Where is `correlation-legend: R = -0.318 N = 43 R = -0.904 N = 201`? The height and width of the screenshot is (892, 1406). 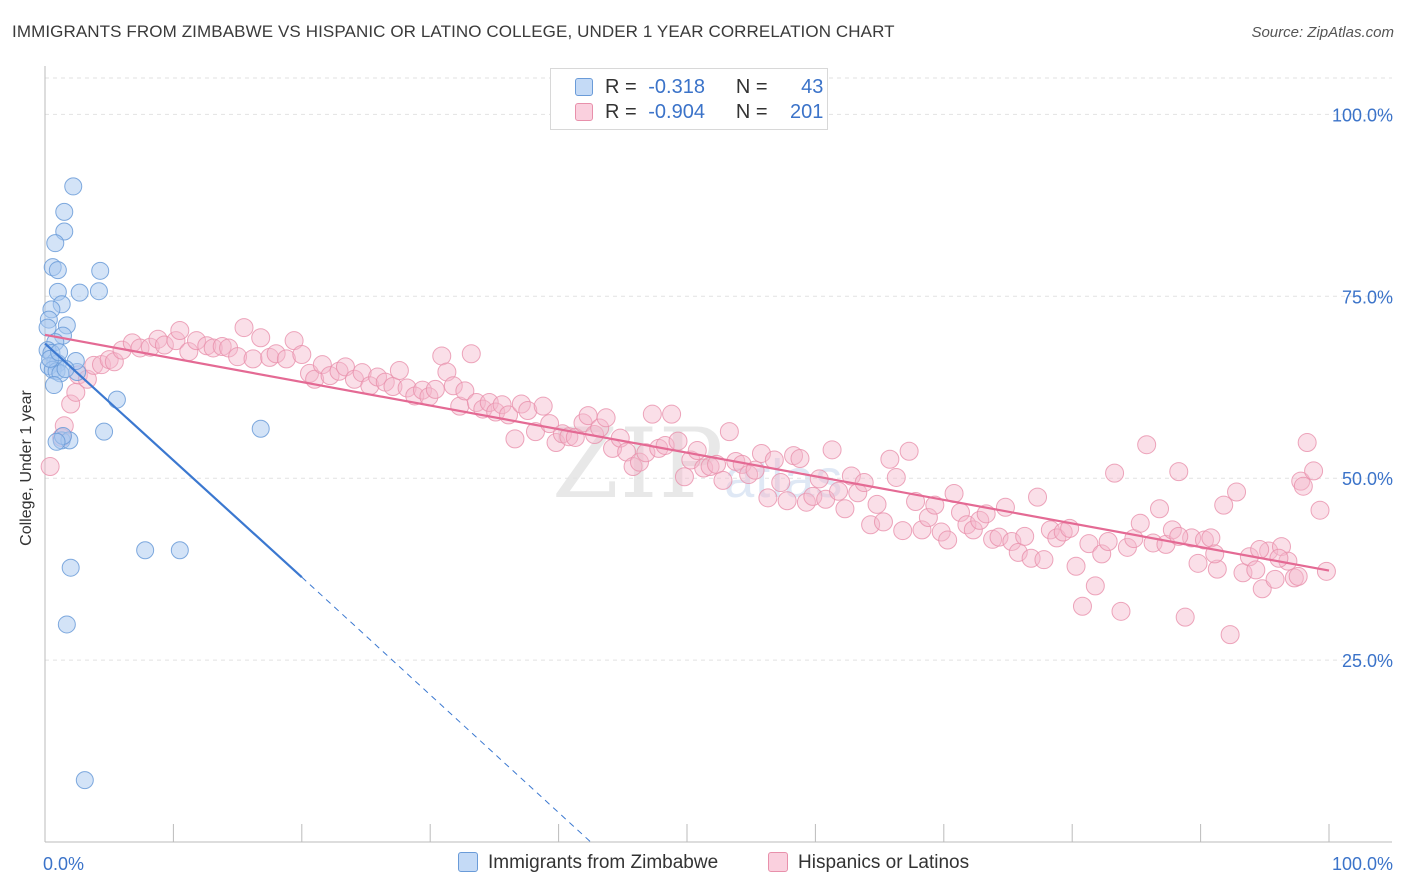
correlation-legend: R = -0.318 N = 43 R = -0.904 N = 201 is located at coordinates (689, 99).